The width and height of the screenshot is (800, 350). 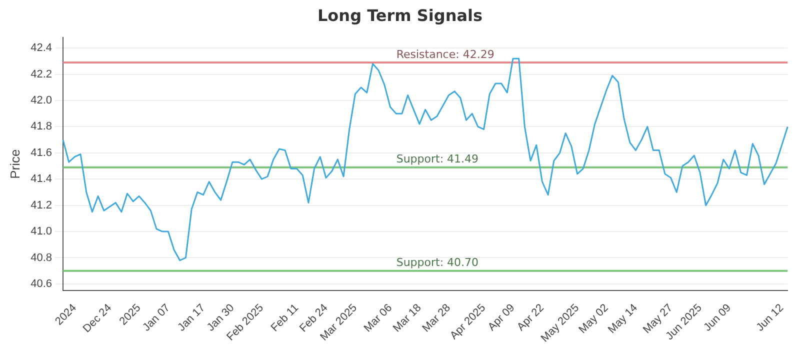 What do you see at coordinates (156, 318) in the screenshot?
I see `x-tick-label: Jan 07` at bounding box center [156, 318].